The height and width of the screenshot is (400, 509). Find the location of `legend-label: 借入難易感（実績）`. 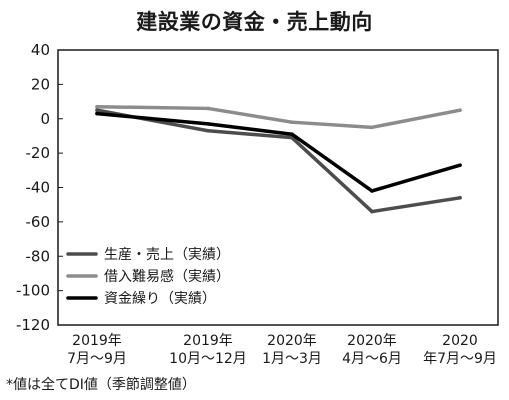

legend-label: 借入難易感（実績） is located at coordinates (167, 276).